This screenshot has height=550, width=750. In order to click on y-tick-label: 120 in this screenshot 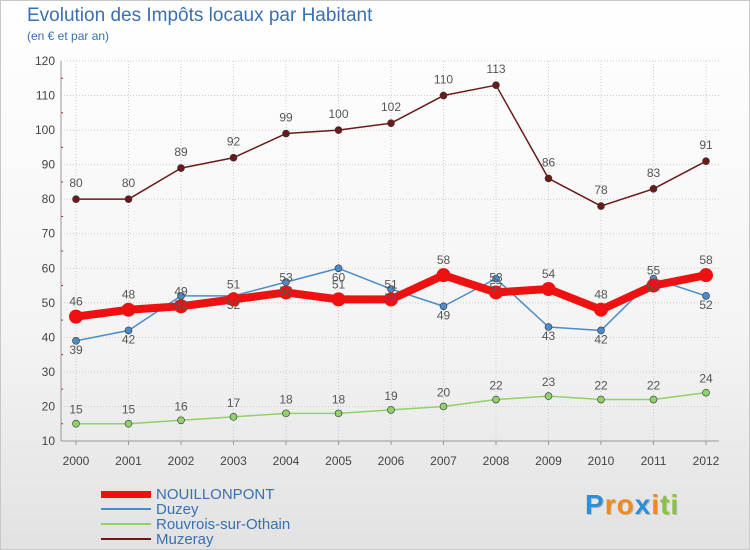, I will do `click(45, 61)`.